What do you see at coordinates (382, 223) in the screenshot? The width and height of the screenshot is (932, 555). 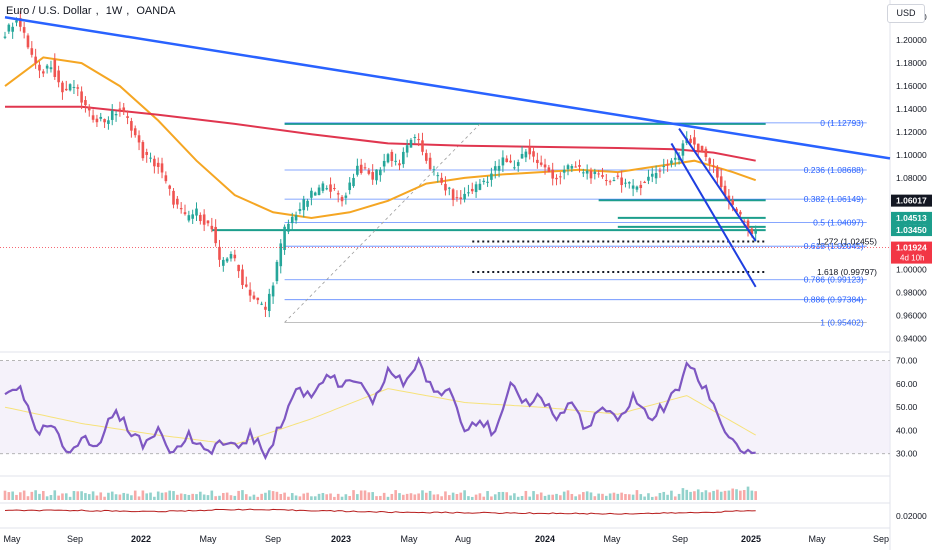 I see `fib-anchor-line` at bounding box center [382, 223].